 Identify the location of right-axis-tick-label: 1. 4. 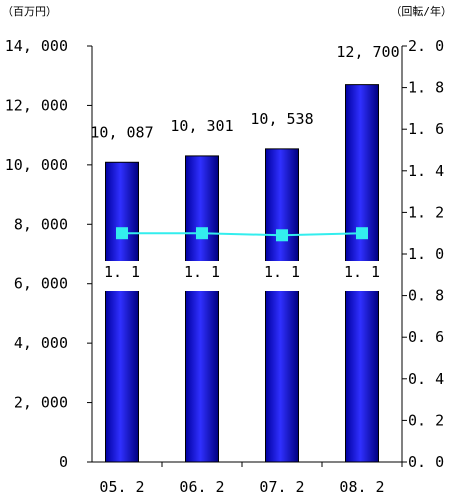
(426, 171).